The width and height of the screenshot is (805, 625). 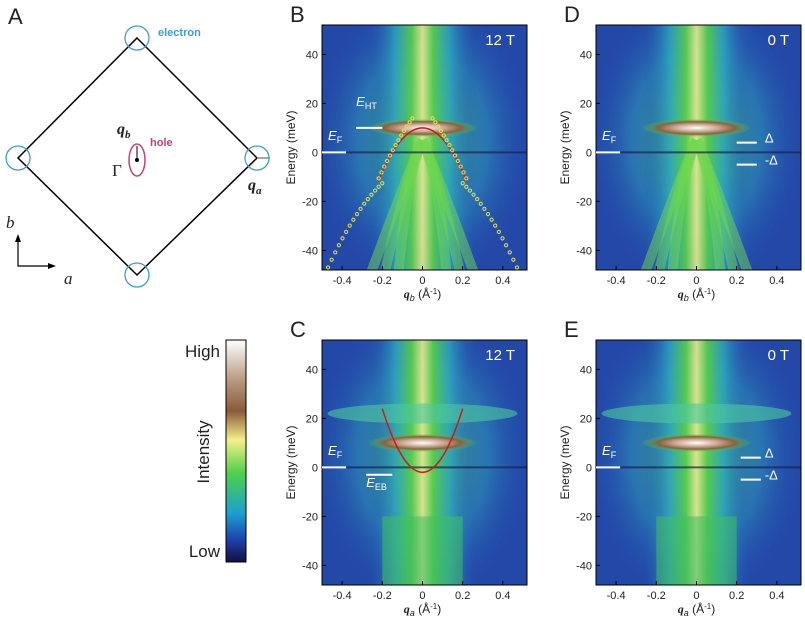 I want to click on axis-b: b, so click(x=10, y=222).